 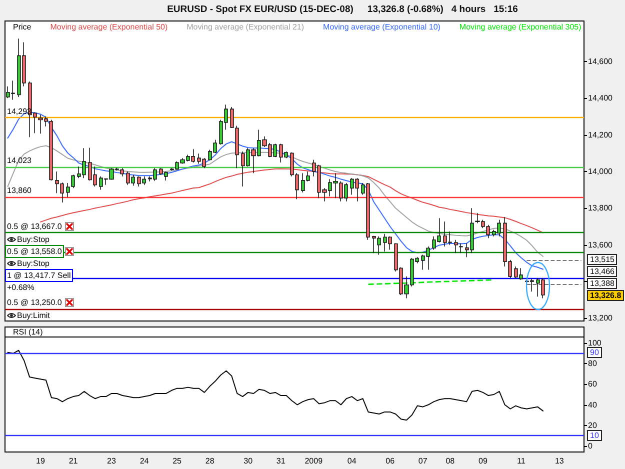 What do you see at coordinates (602, 260) in the screenshot?
I see `annotation: 13,515` at bounding box center [602, 260].